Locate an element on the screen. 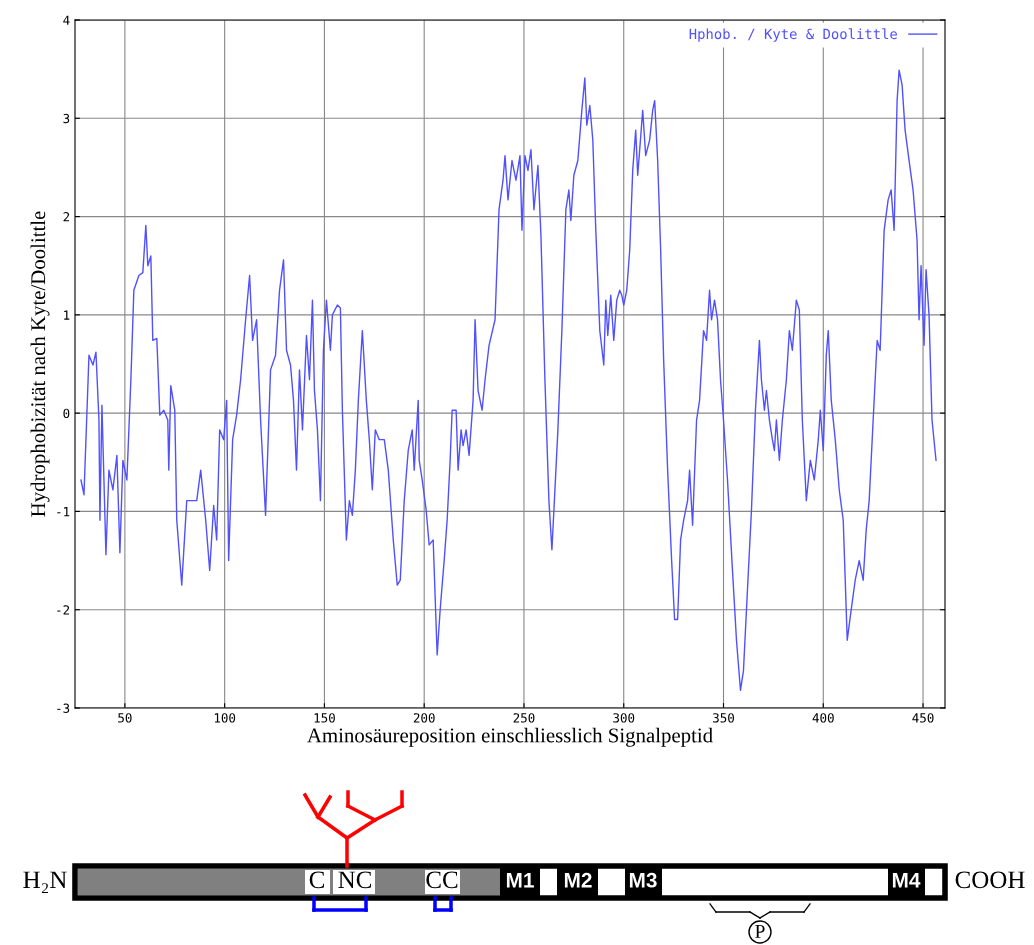 The height and width of the screenshot is (945, 1034). x-tick-label: 450 is located at coordinates (923, 718).